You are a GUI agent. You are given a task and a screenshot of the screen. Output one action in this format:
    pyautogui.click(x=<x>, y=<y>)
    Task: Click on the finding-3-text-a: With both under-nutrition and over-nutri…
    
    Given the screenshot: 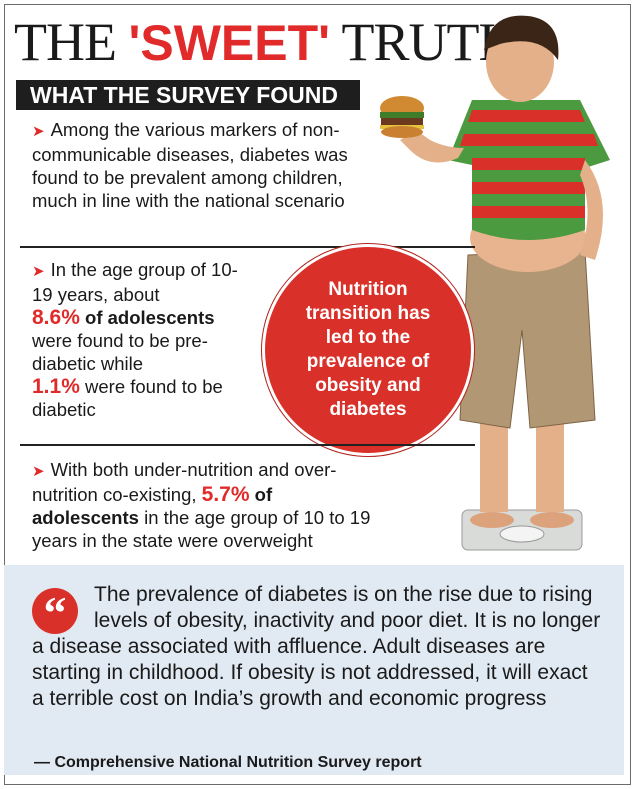 What is the action you would take?
    pyautogui.click(x=184, y=482)
    